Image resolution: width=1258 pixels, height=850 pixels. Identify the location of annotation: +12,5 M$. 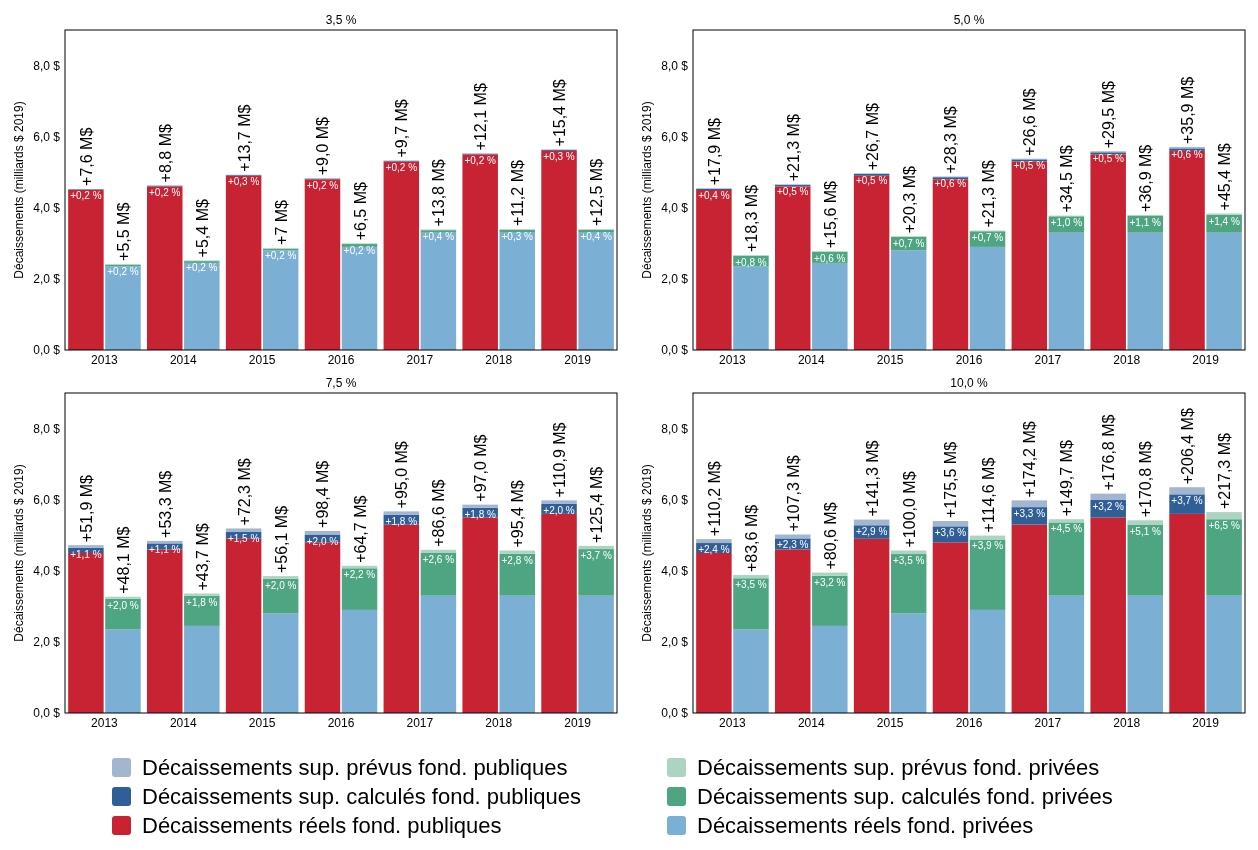
(597, 192).